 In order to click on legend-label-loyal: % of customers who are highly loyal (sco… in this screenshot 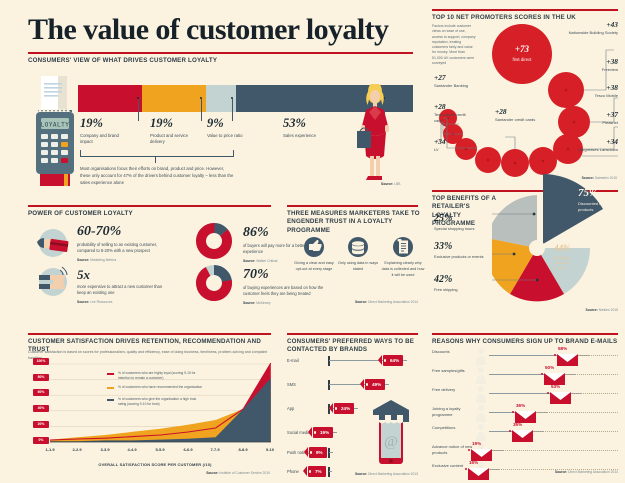, I will do `click(157, 375)`.